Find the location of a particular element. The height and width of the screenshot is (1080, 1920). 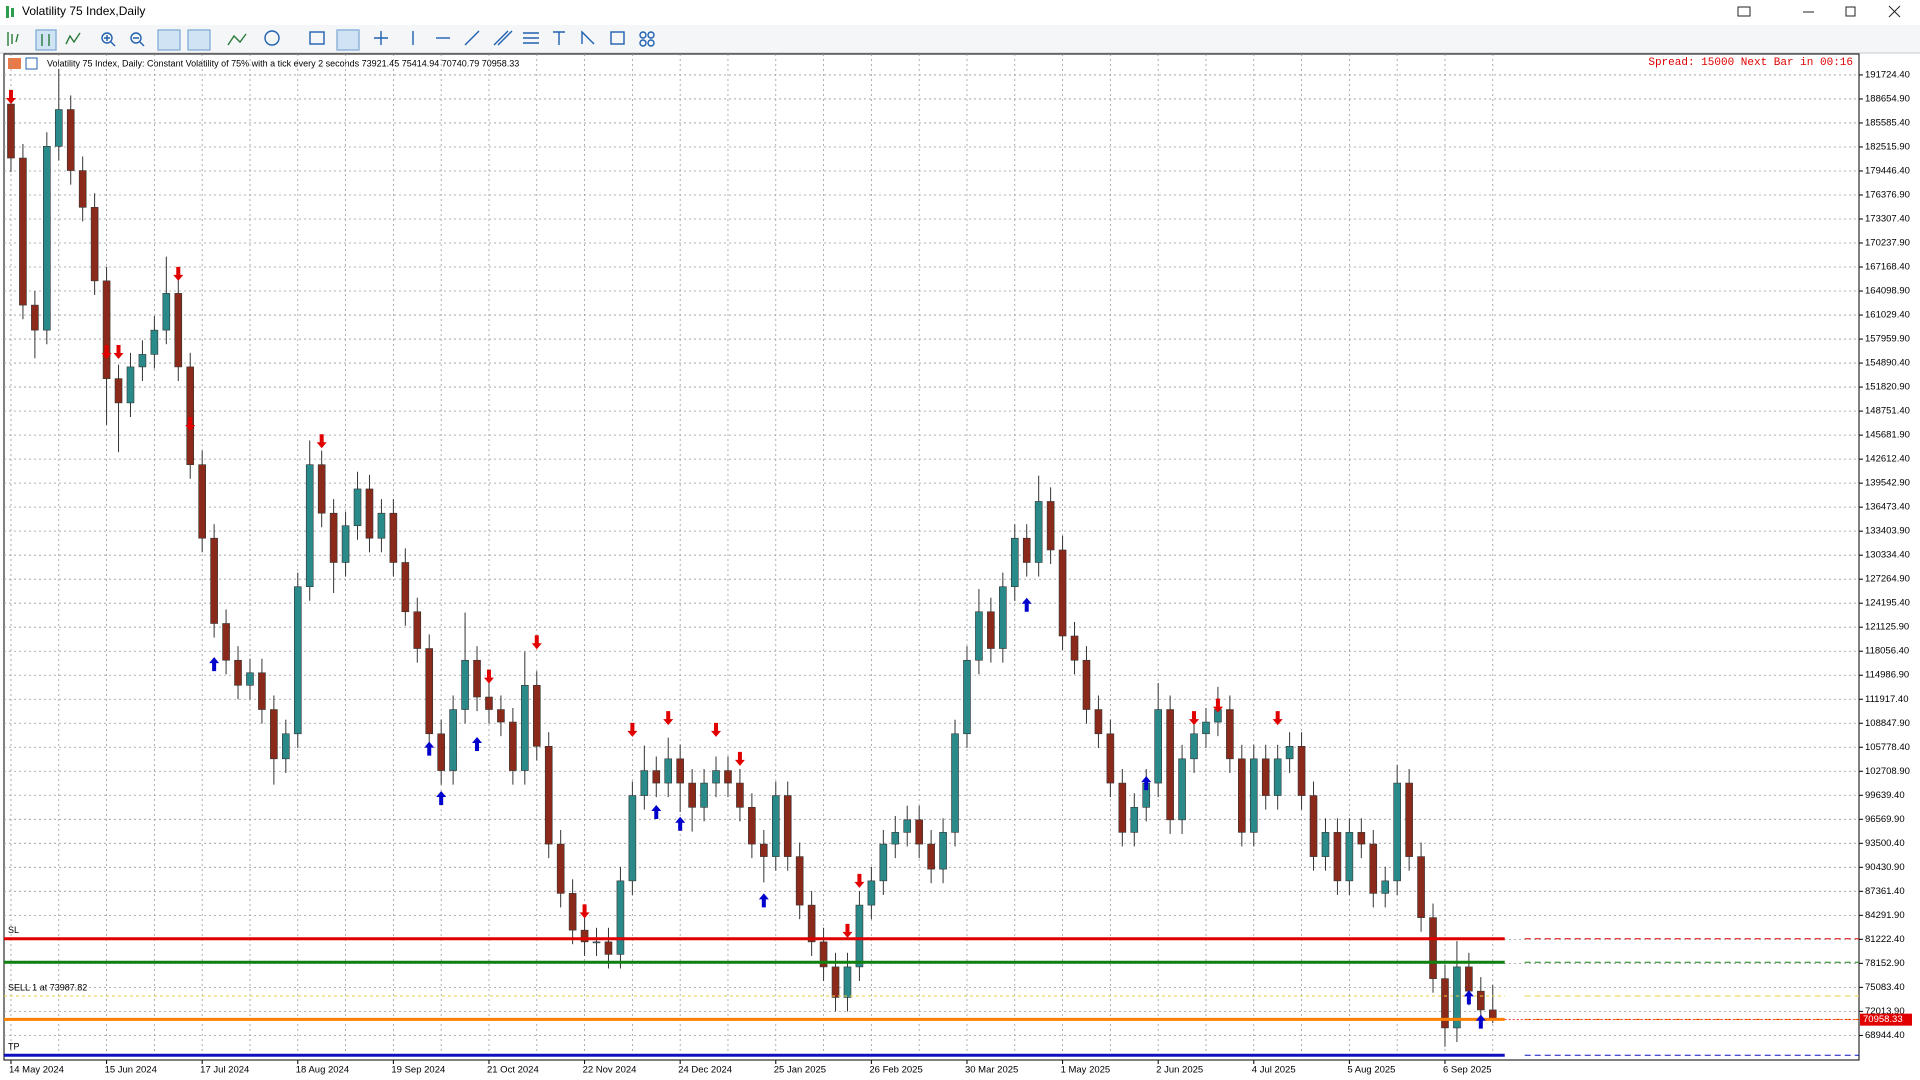

y-tick-label: 111917.40 is located at coordinates (1887, 699).